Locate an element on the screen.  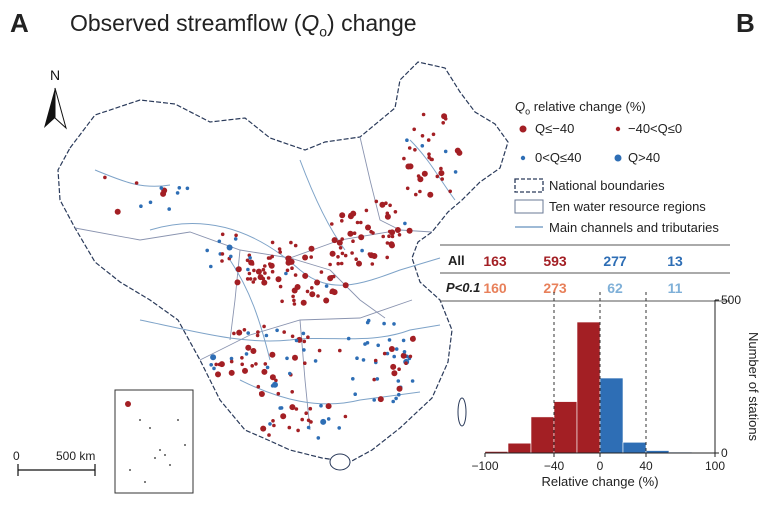
legend-item-increase-small: 0<Q≤40 is located at coordinates (558, 157).